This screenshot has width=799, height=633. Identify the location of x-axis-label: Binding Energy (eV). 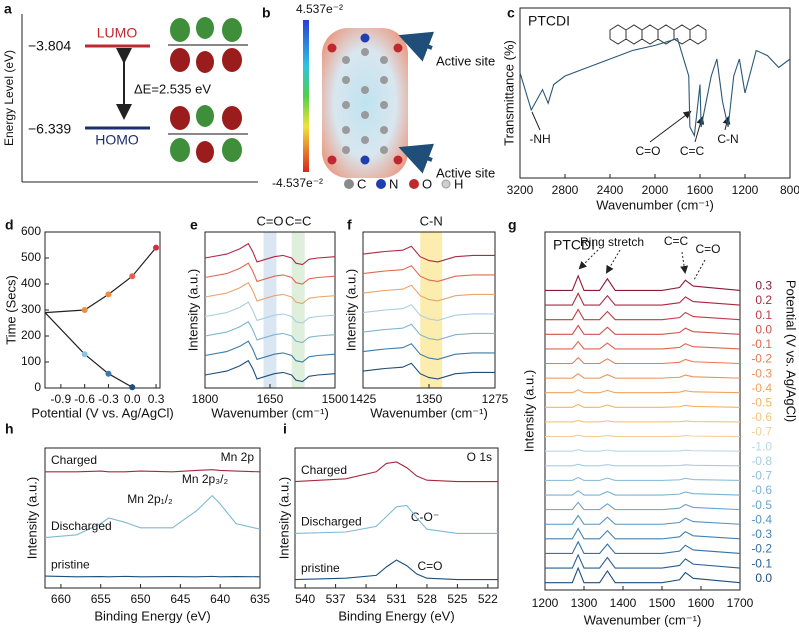
(396, 615).